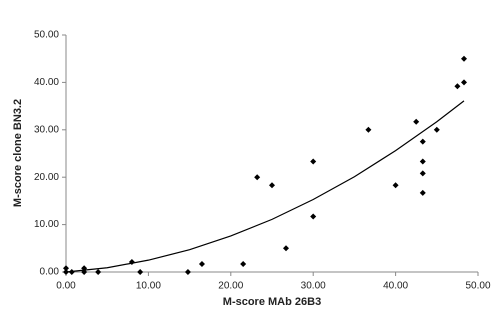 The image size is (500, 314). I want to click on y-tick-label: 0.00, so click(50, 272).